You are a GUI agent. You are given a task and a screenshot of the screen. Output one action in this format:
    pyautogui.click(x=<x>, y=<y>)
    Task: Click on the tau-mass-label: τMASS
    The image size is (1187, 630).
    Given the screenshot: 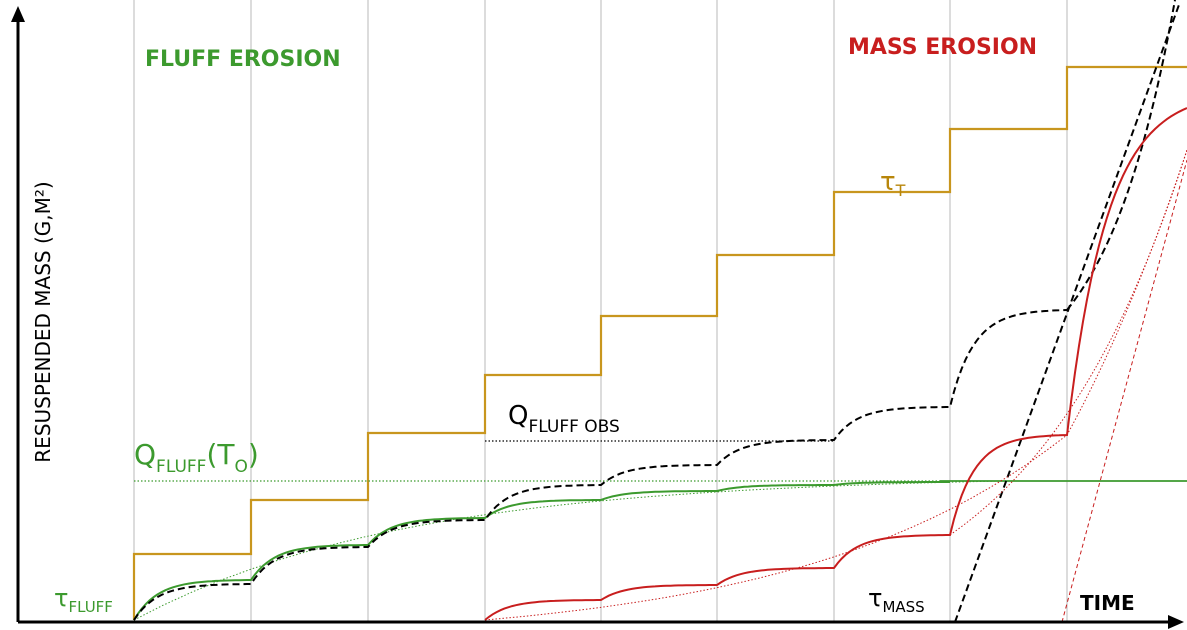 What is the action you would take?
    pyautogui.click(x=896, y=600)
    